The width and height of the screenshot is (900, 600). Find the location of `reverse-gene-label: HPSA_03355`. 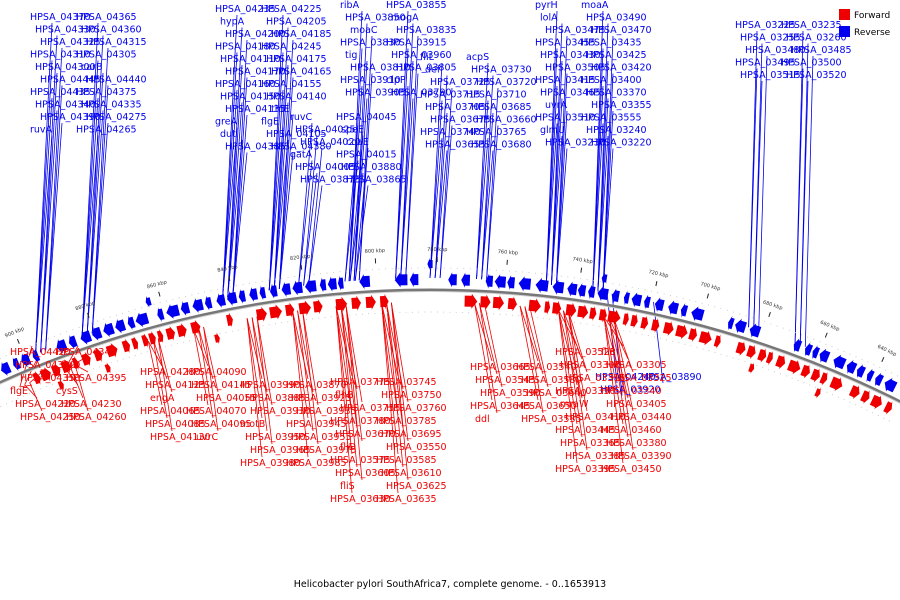

reverse-gene-label: HPSA_03355 is located at coordinates (621, 105).